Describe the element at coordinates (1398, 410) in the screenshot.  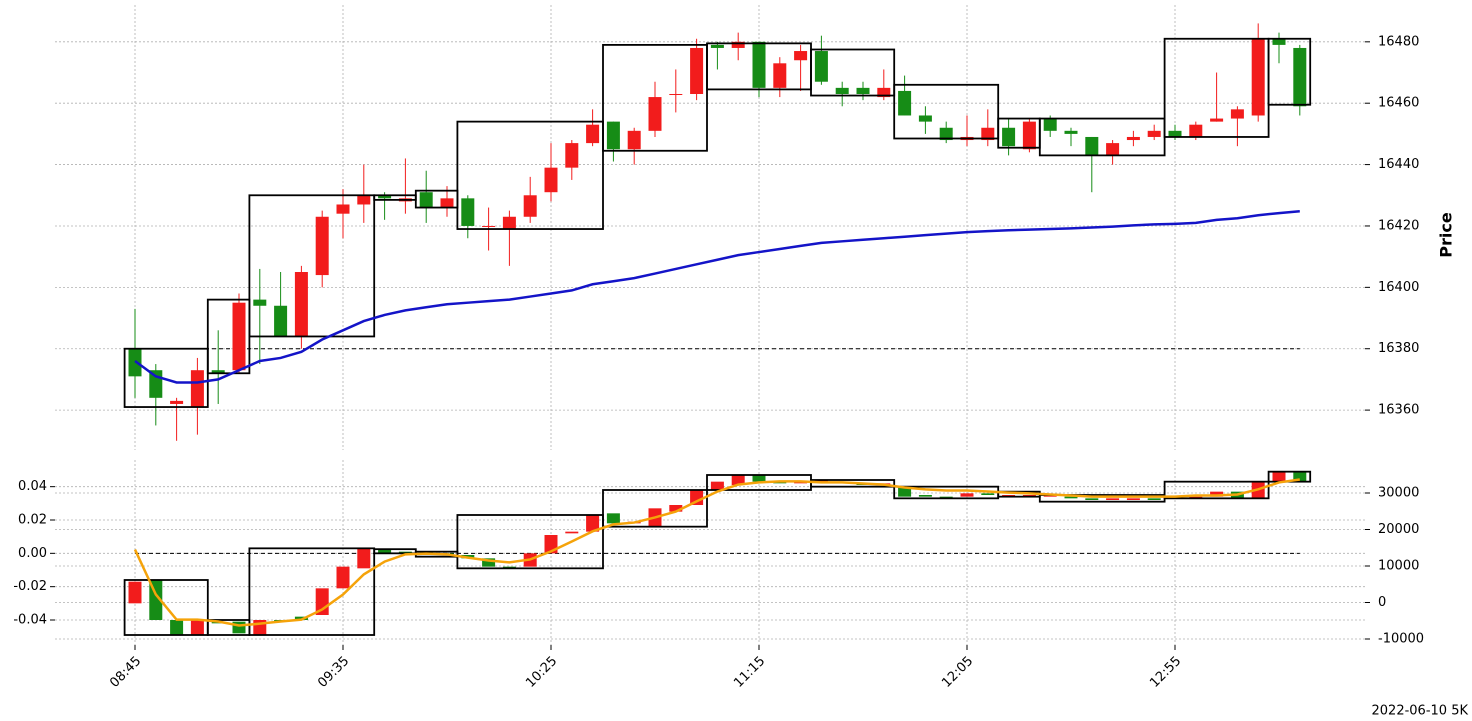
I see `y-tick-label: 16360` at that location.